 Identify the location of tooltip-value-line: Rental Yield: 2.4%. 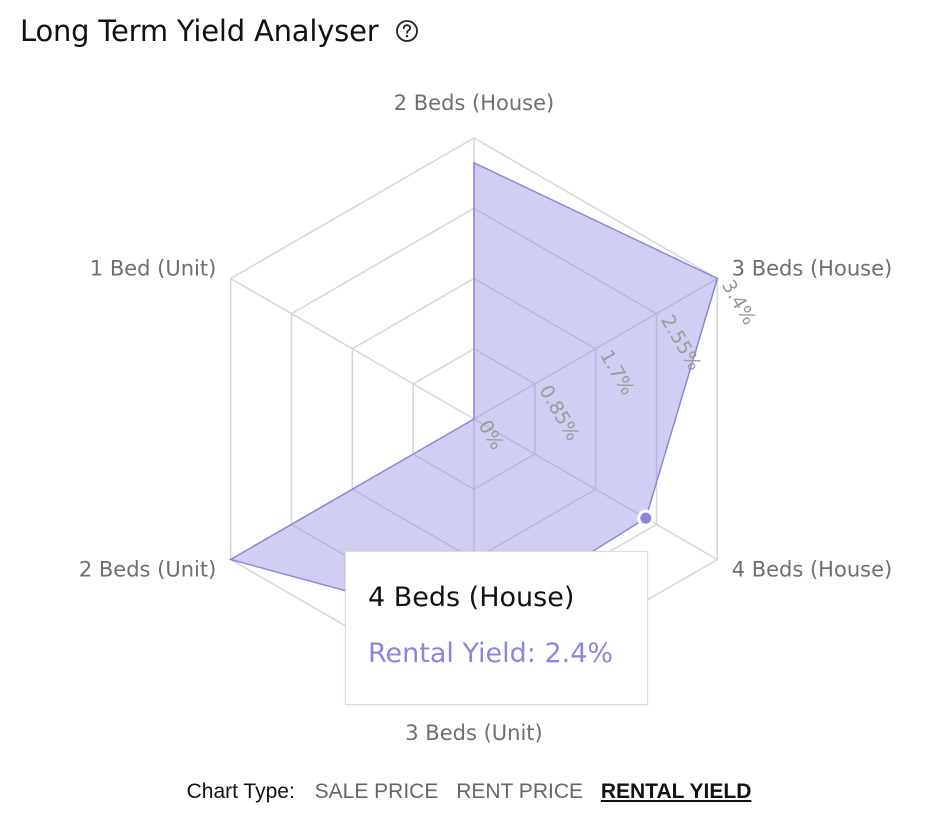
(491, 653).